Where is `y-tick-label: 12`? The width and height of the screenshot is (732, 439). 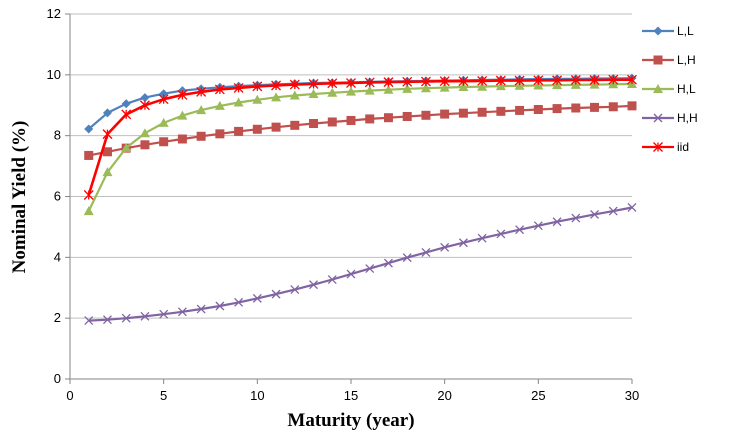 y-tick-label: 12 is located at coordinates (54, 13).